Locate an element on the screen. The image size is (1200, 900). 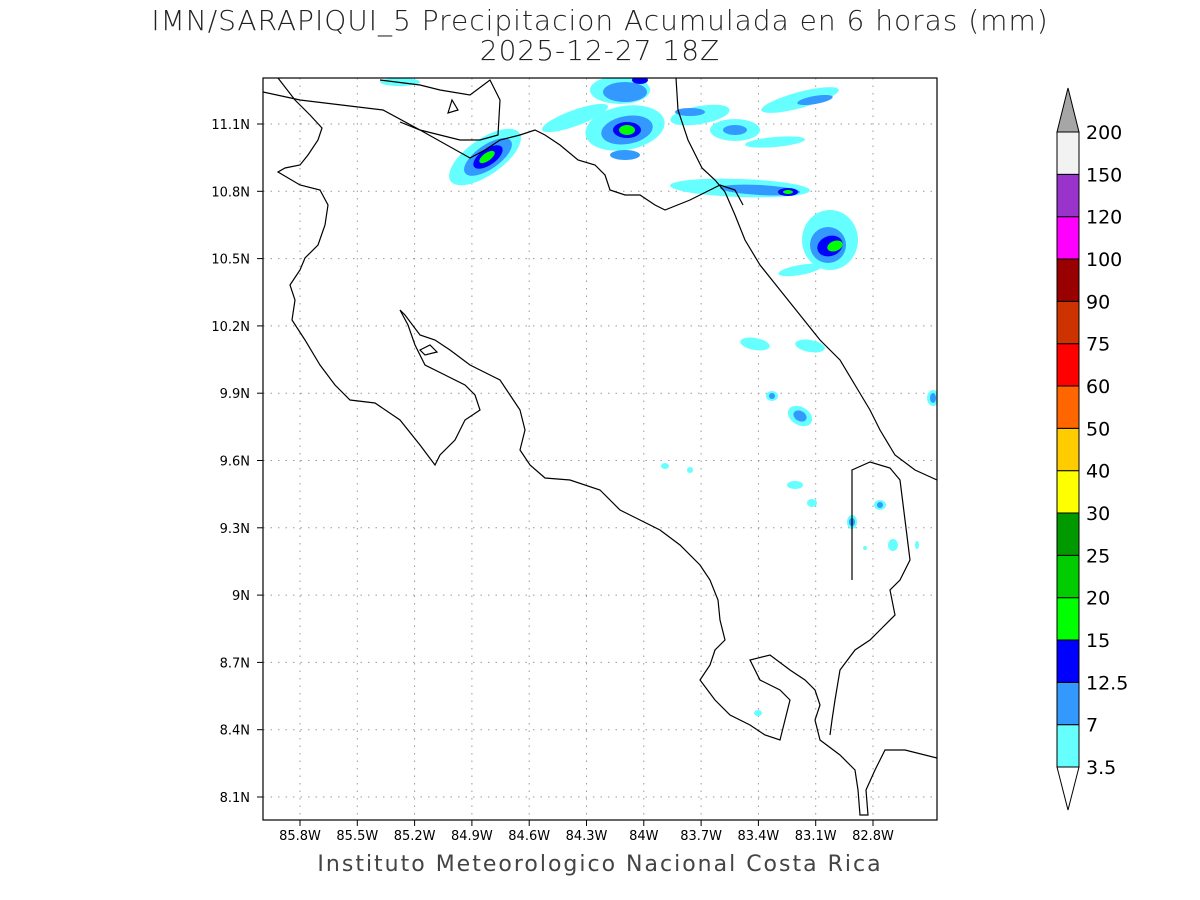
colorbar-label: 100 is located at coordinates (1104, 260).